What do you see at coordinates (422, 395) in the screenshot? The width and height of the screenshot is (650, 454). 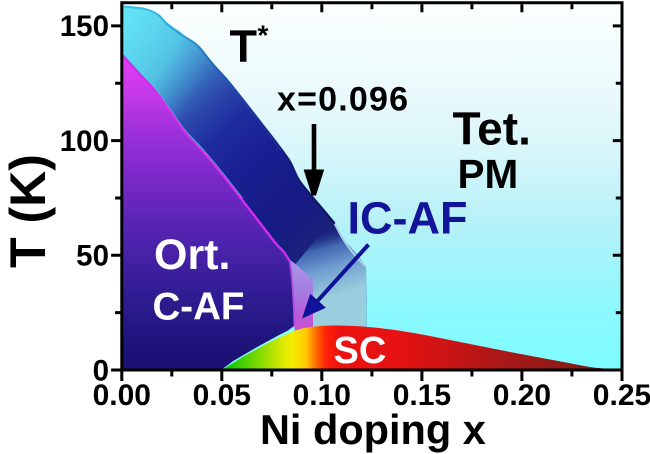 I see `svg-text: 0.15` at bounding box center [422, 395].